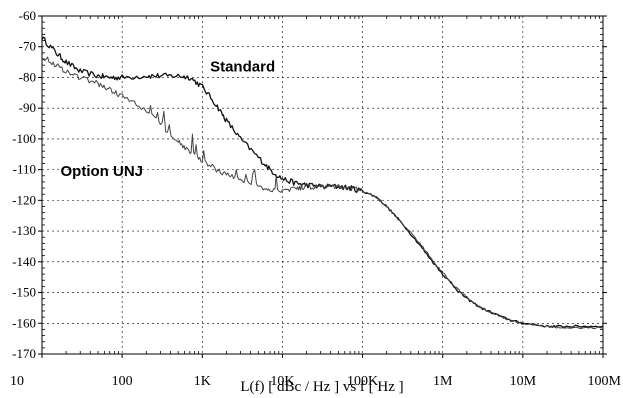  I want to click on y-tick-label: -120, so click(24, 199).